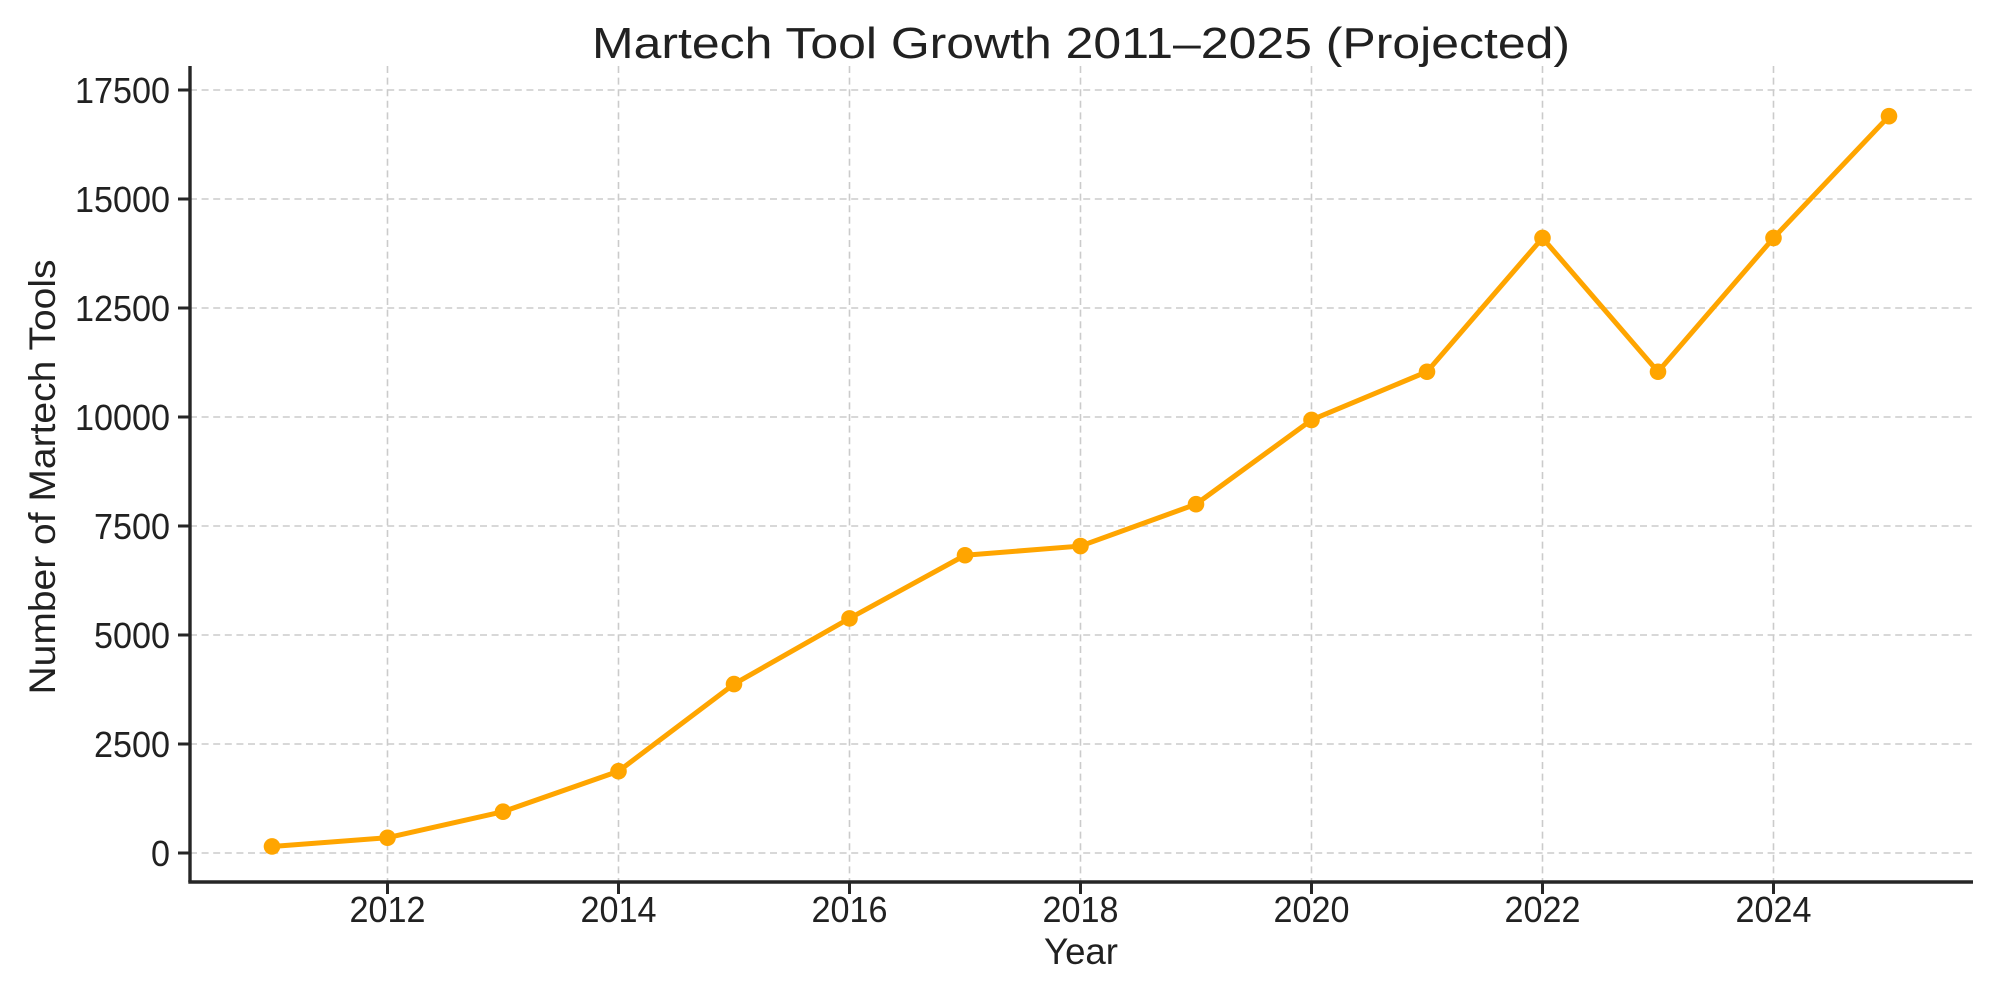 This screenshot has width=2000, height=1005. Describe the element at coordinates (122, 417) in the screenshot. I see `y-tick-label: 10000` at that location.